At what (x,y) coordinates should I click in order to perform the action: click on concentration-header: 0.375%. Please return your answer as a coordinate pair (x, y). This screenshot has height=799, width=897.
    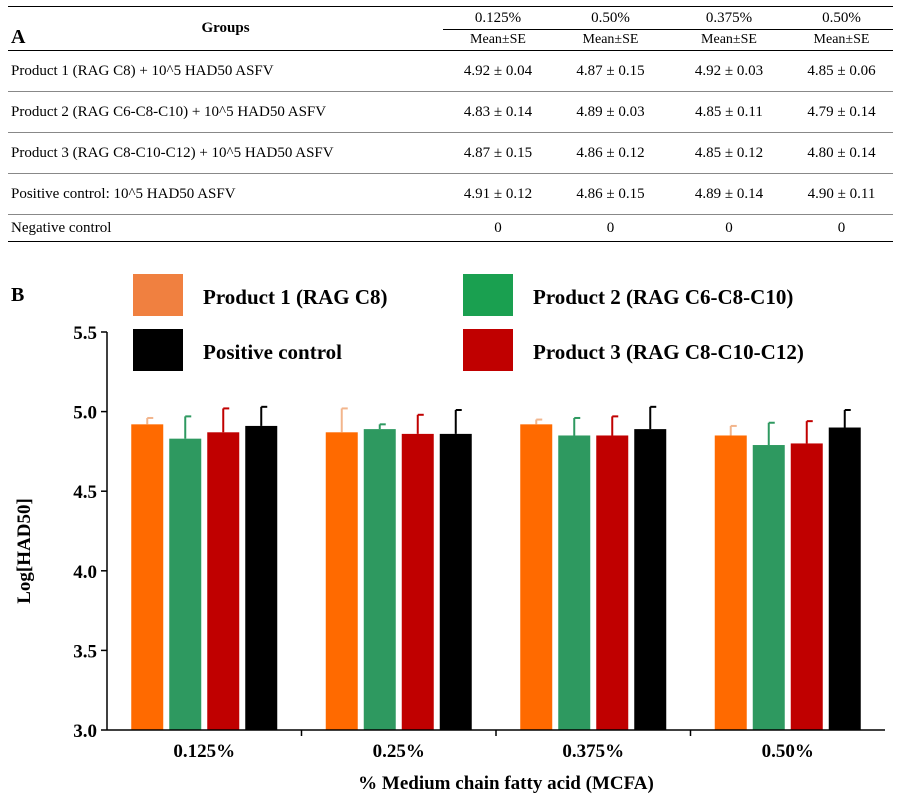
    Looking at the image, I should click on (729, 17).